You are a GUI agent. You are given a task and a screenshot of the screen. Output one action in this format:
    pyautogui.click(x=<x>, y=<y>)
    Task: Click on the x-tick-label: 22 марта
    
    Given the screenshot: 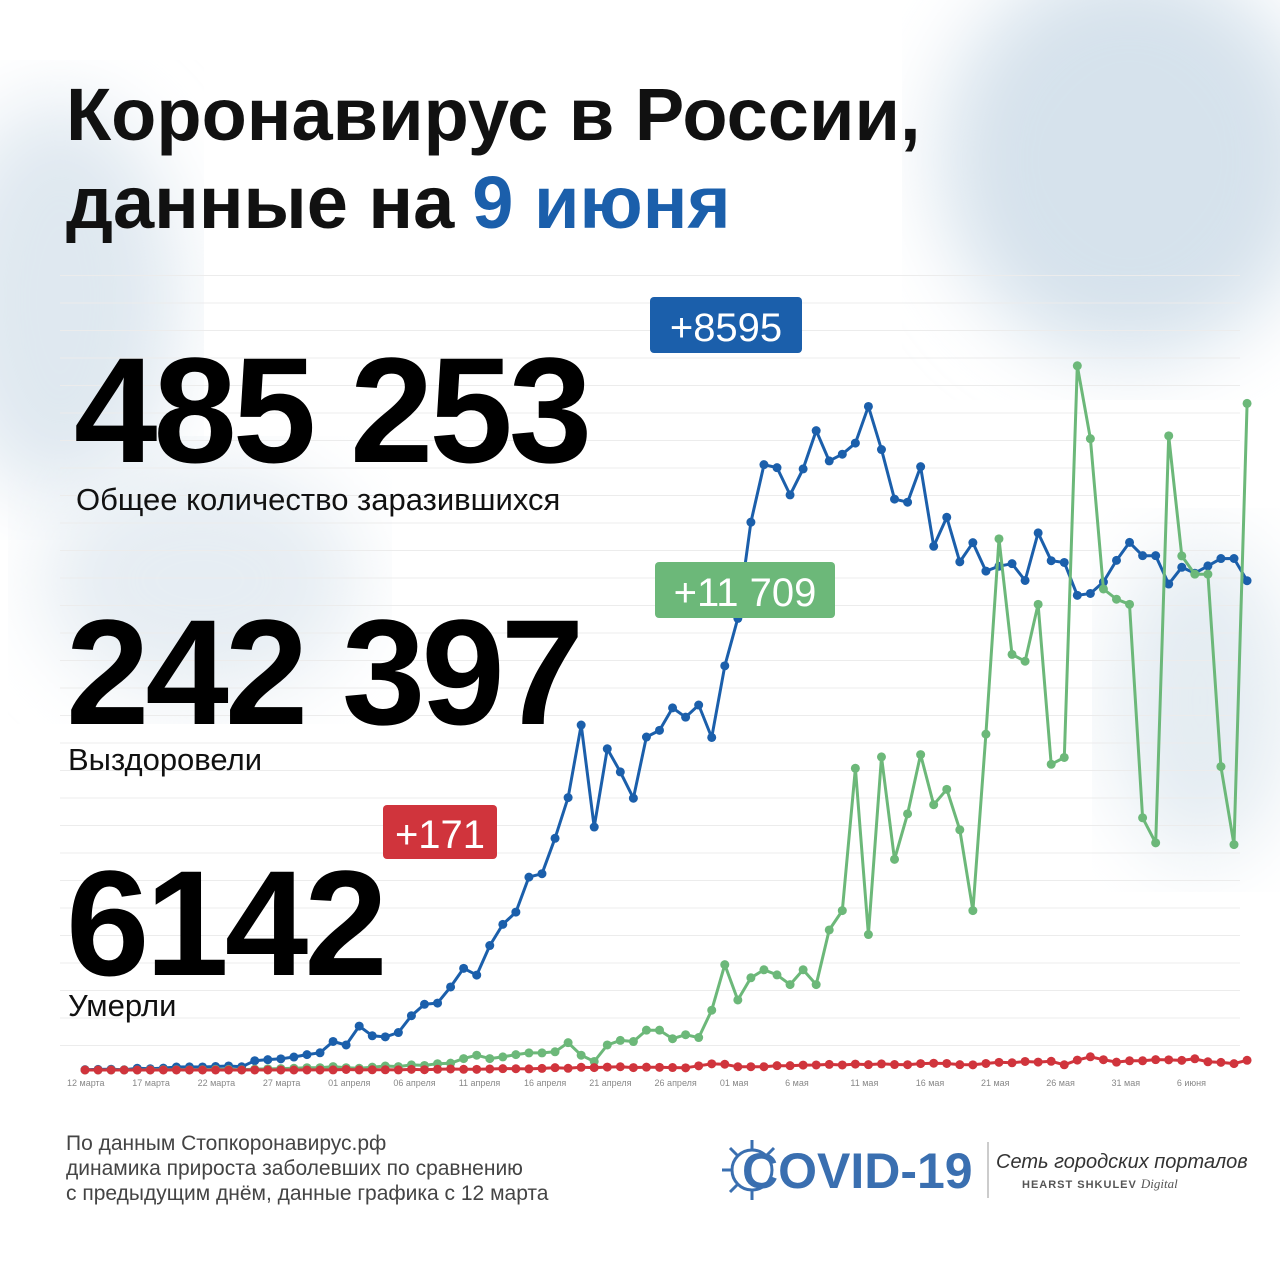 What is the action you would take?
    pyautogui.click(x=217, y=1083)
    